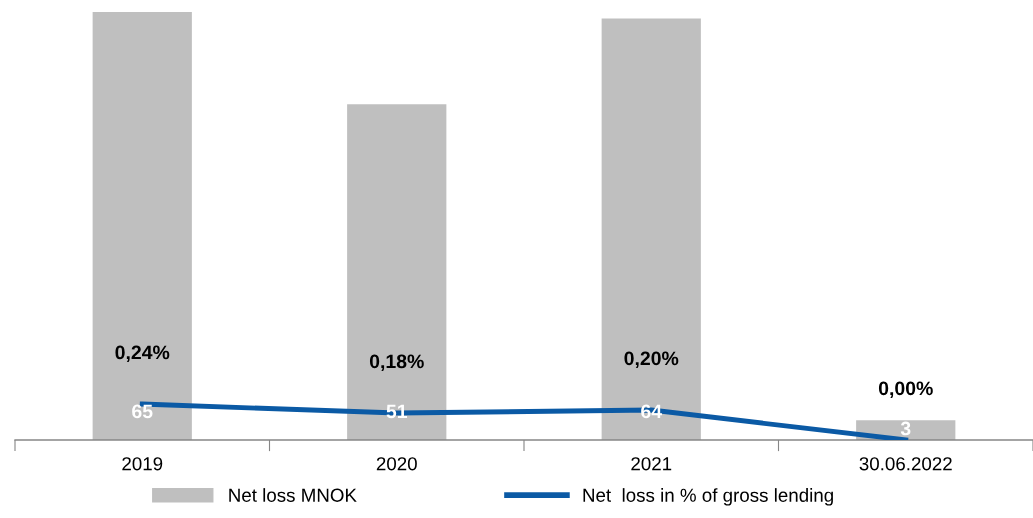 Image resolution: width=1033 pixels, height=518 pixels. What do you see at coordinates (396, 363) in the screenshot?
I see `data-label: 0,18%` at bounding box center [396, 363].